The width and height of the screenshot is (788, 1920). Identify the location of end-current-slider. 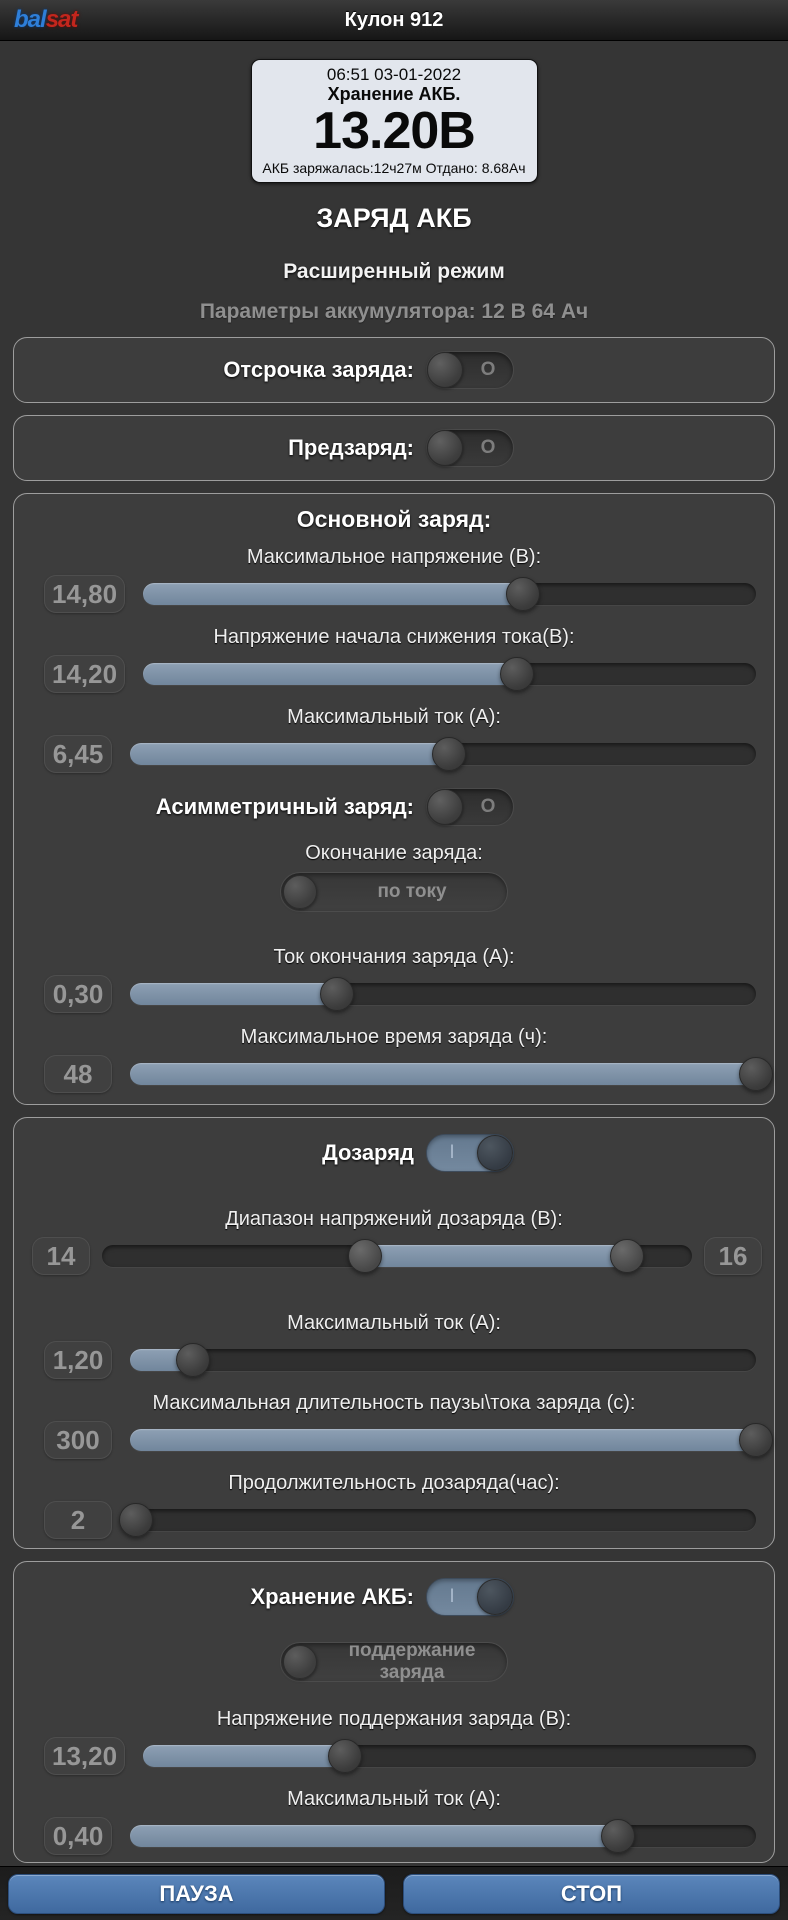
(443, 994).